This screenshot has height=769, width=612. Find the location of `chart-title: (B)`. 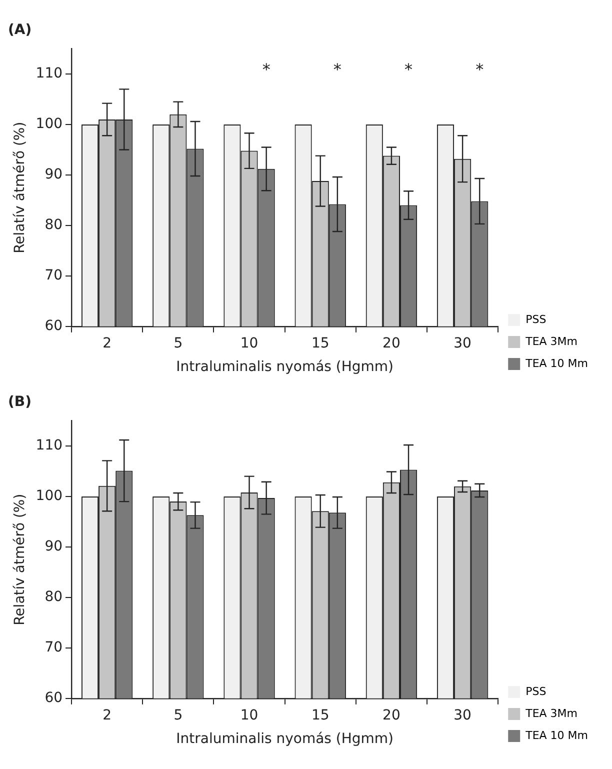

chart-title: (B) is located at coordinates (20, 402).